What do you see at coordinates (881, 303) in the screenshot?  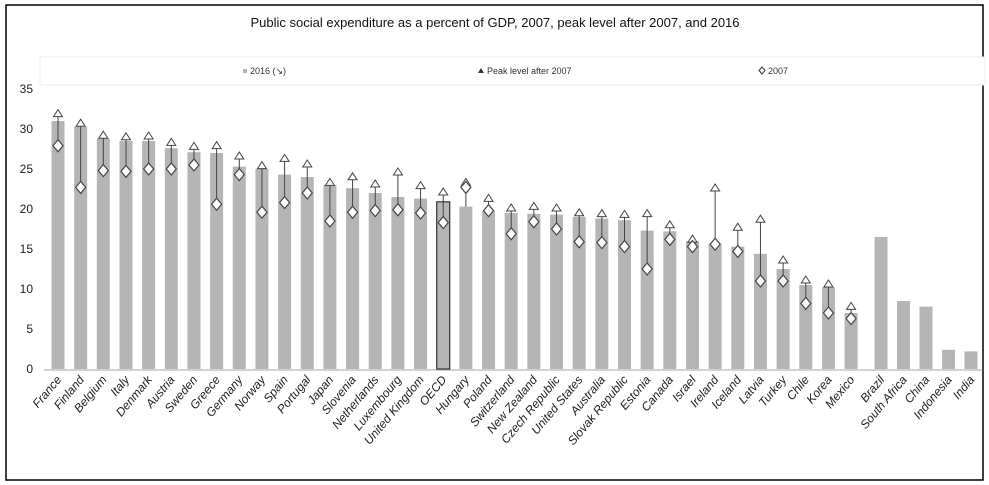 I see `bar-brazil` at bounding box center [881, 303].